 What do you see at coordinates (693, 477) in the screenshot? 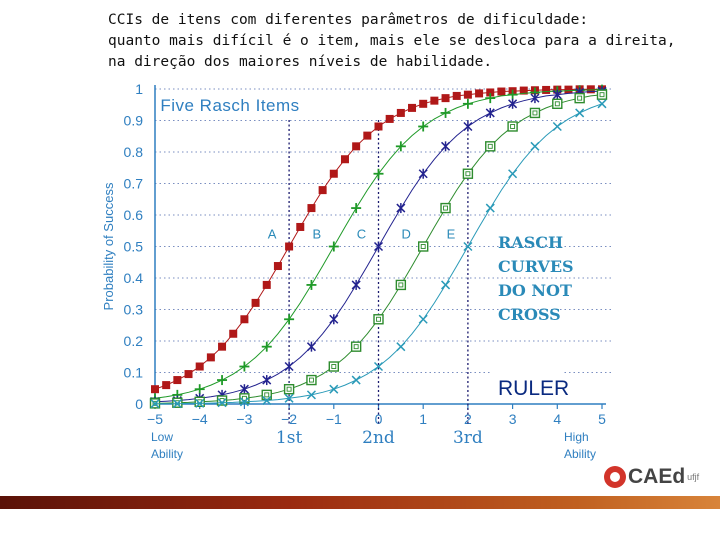
I see `logo-tail: ufjf` at bounding box center [693, 477].